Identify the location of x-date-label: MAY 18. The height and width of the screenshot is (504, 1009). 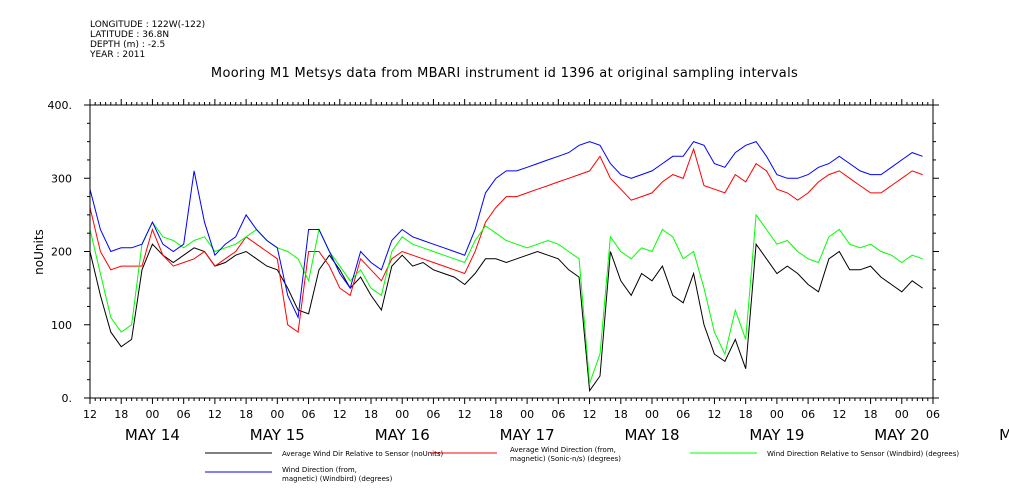
(651, 435).